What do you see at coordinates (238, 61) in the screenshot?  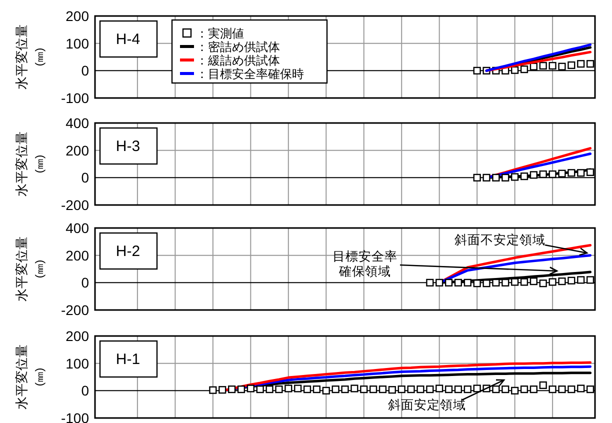 I see `legend-label: ：緩詰め供試体` at bounding box center [238, 61].